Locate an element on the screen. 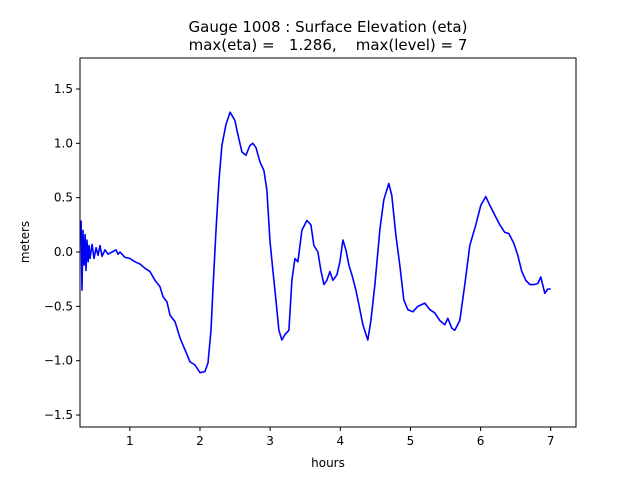  x-axis-label: hours is located at coordinates (328, 463).